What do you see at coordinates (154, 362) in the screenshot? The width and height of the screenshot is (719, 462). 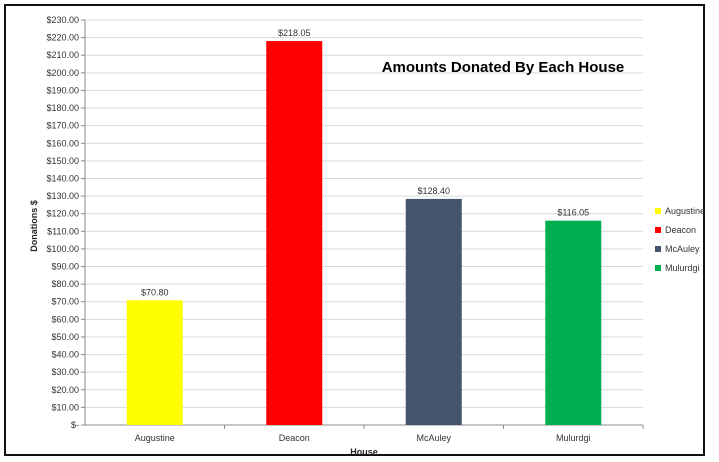 I see `bar-augustine` at bounding box center [154, 362].